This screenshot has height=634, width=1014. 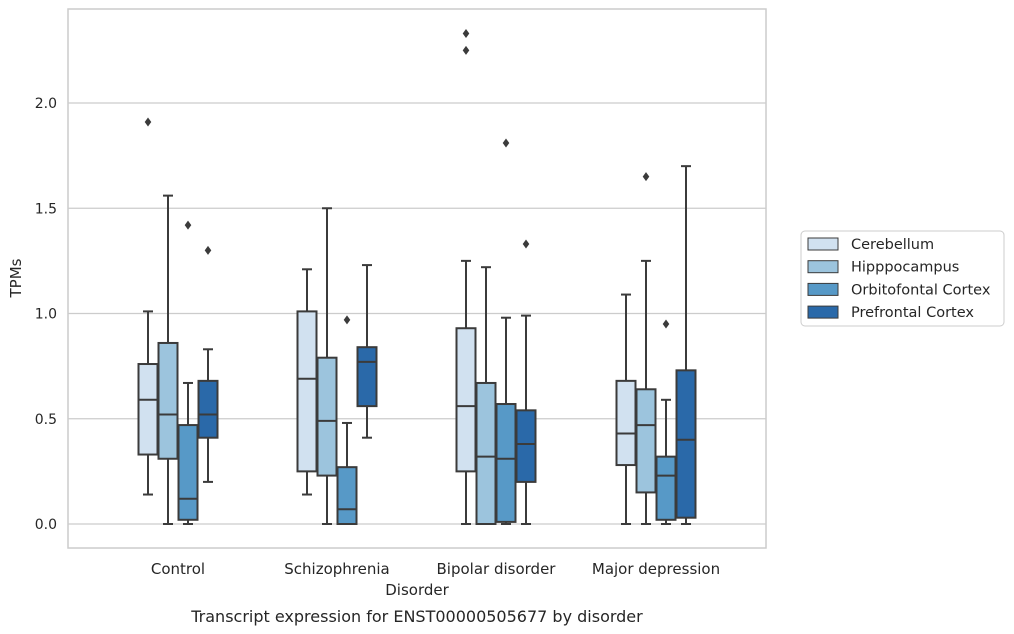 I want to click on x-tick-label: Schizophrenia, so click(x=336, y=569).